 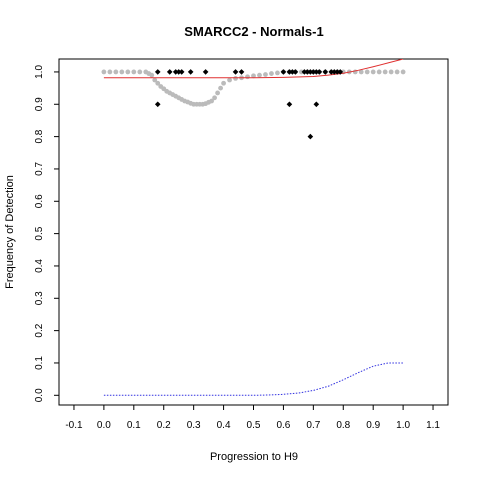 What do you see at coordinates (433, 425) in the screenshot?
I see `x-tick-label: 1.1` at bounding box center [433, 425].